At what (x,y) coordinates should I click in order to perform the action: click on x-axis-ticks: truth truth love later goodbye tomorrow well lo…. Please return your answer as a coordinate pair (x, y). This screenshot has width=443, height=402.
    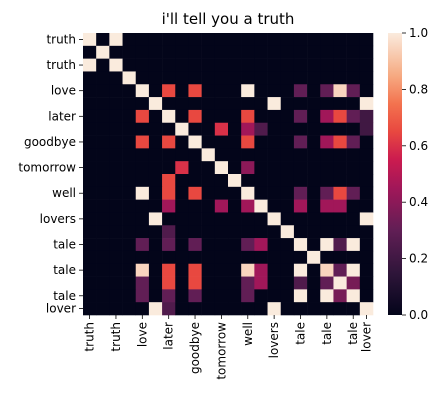
    Looking at the image, I should click on (228, 347).